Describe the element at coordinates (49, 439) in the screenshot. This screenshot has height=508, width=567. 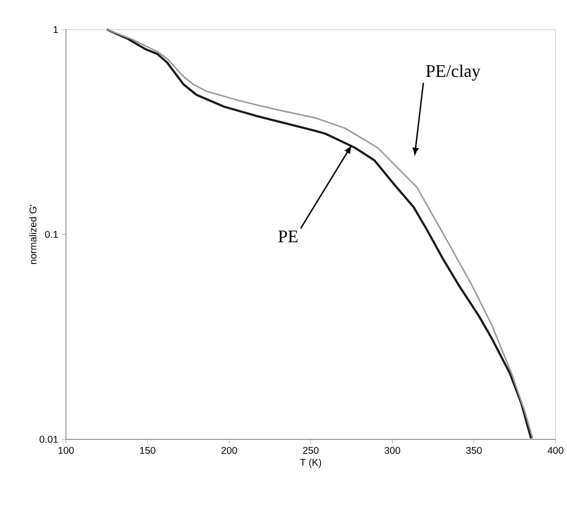
I see `y-tick-label: 0.01` at that location.